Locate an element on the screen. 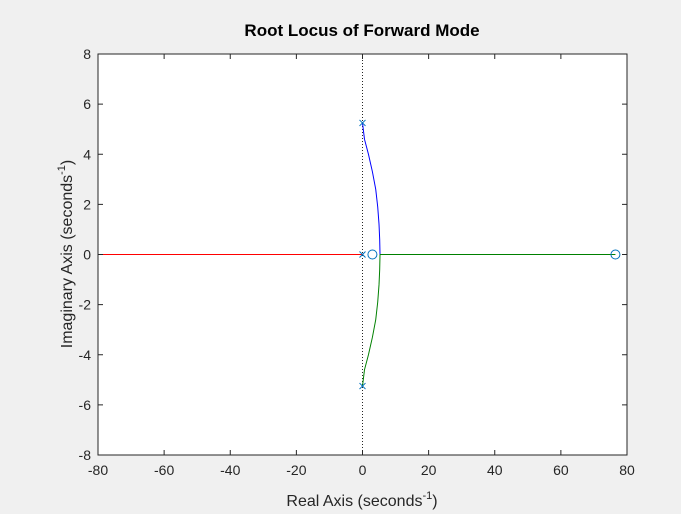 This screenshot has height=514, width=681. y-tick-label: 6 is located at coordinates (87, 104).